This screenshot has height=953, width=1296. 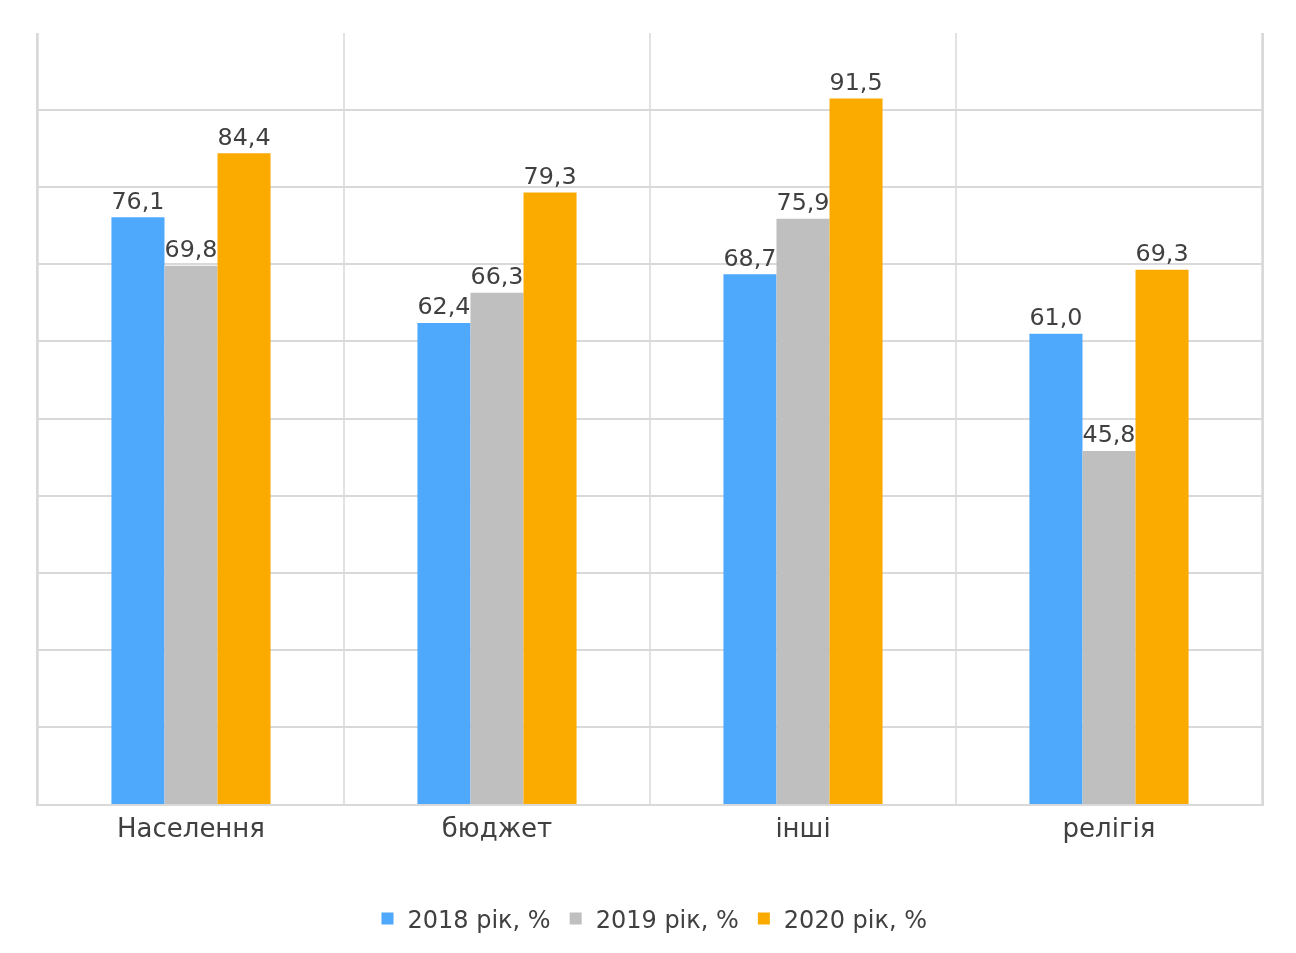 I want to click on data-label: 84,4, so click(x=244, y=136).